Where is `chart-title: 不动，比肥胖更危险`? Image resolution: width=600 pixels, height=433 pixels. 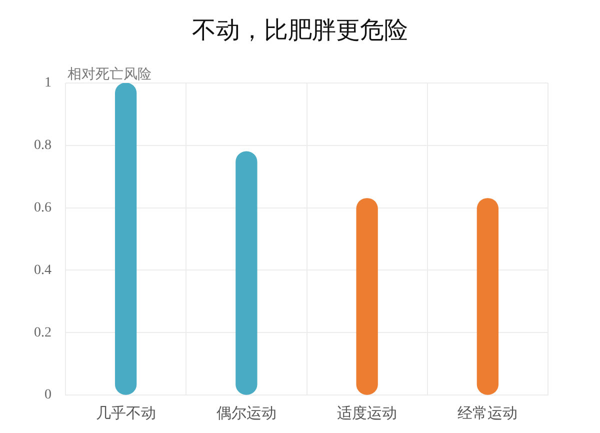
chart-title: 不动，比肥胖更危险 is located at coordinates (300, 30).